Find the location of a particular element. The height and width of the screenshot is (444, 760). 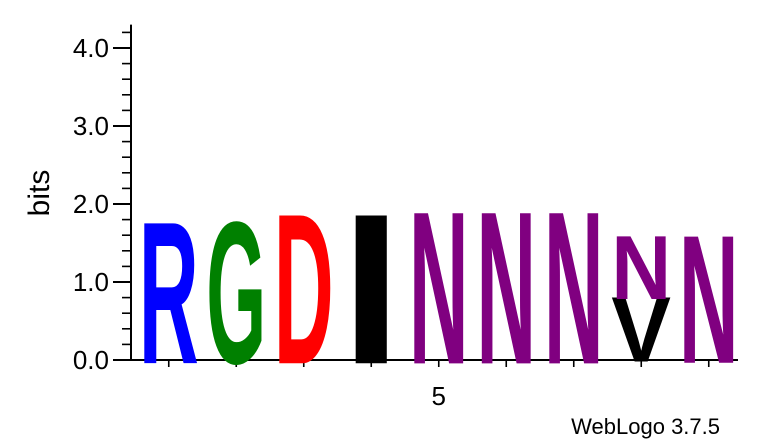

y-tick-label: 3.0 is located at coordinates (91, 126).